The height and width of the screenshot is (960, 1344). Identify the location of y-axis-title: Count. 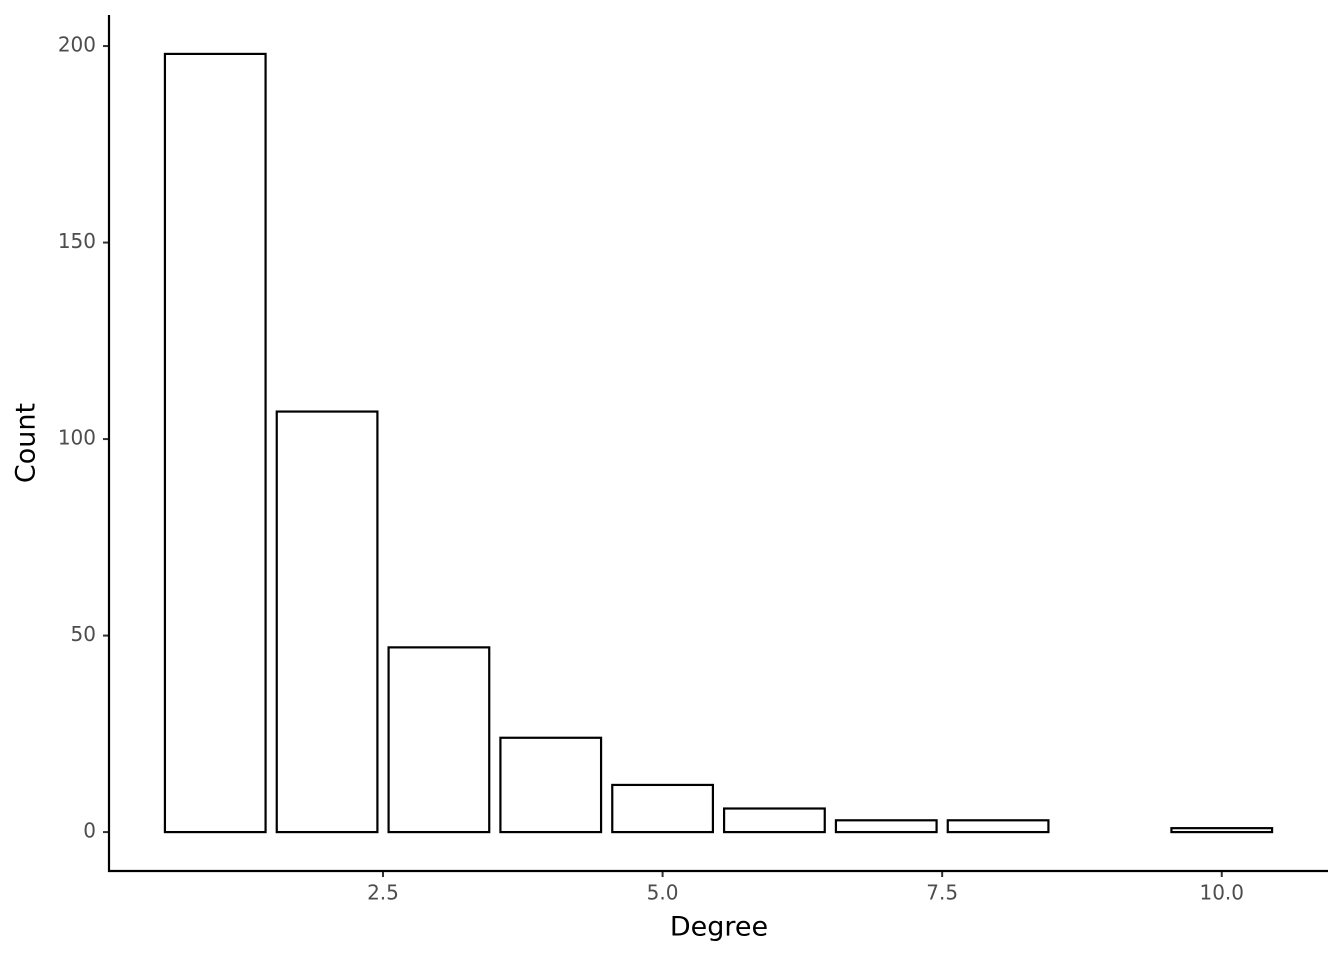
(26, 443).